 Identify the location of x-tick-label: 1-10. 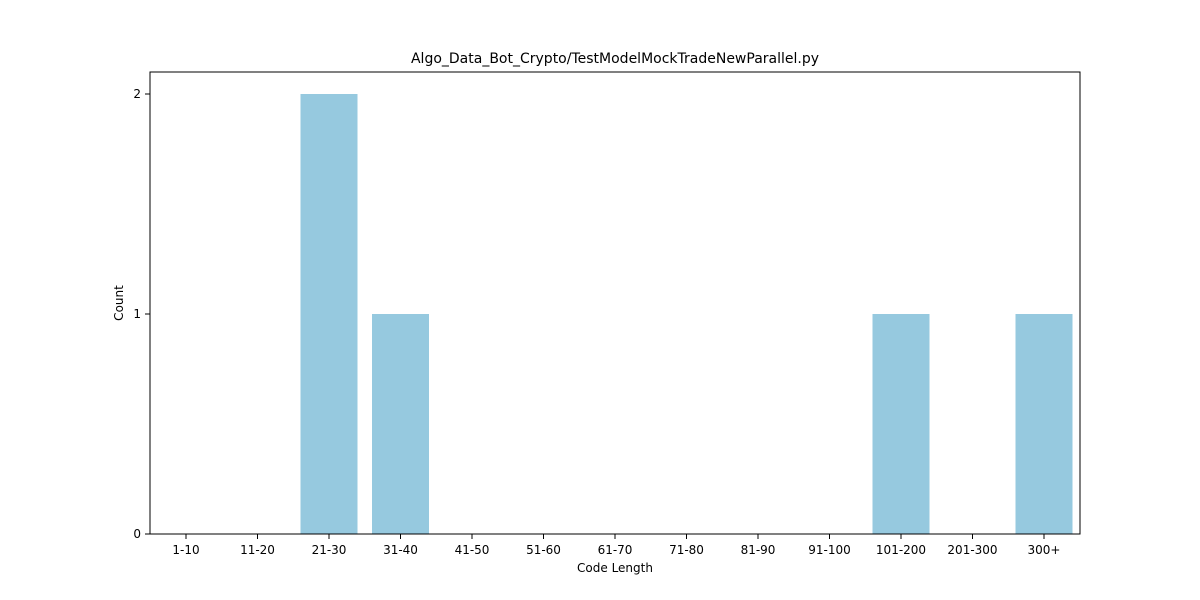
(185, 550).